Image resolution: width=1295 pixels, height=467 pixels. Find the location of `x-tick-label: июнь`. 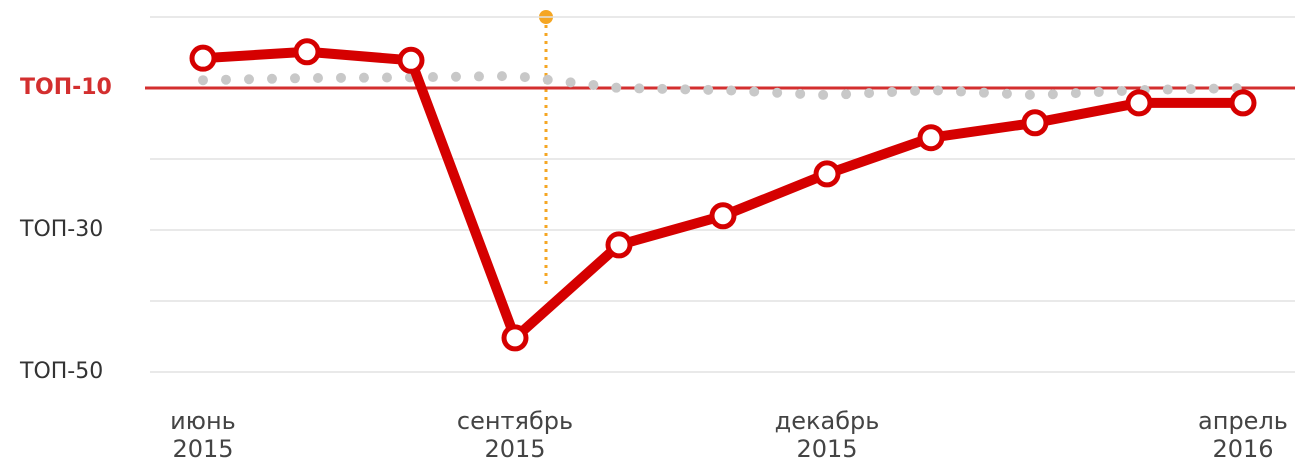

x-tick-label: июнь is located at coordinates (203, 421).